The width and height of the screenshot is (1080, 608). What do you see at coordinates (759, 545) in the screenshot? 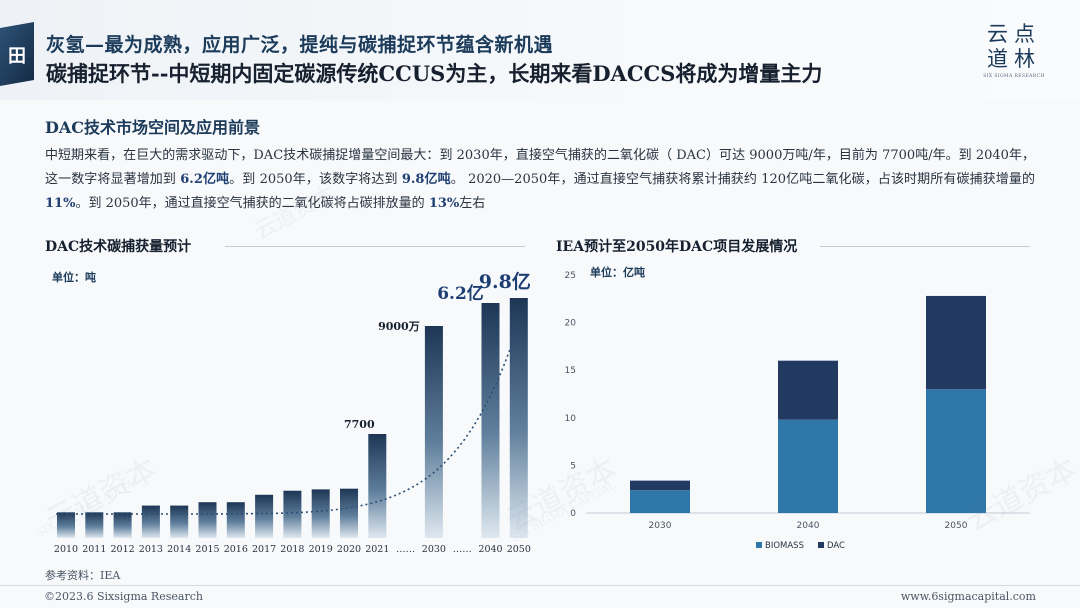
I see `legend-swatch-biomass` at bounding box center [759, 545].